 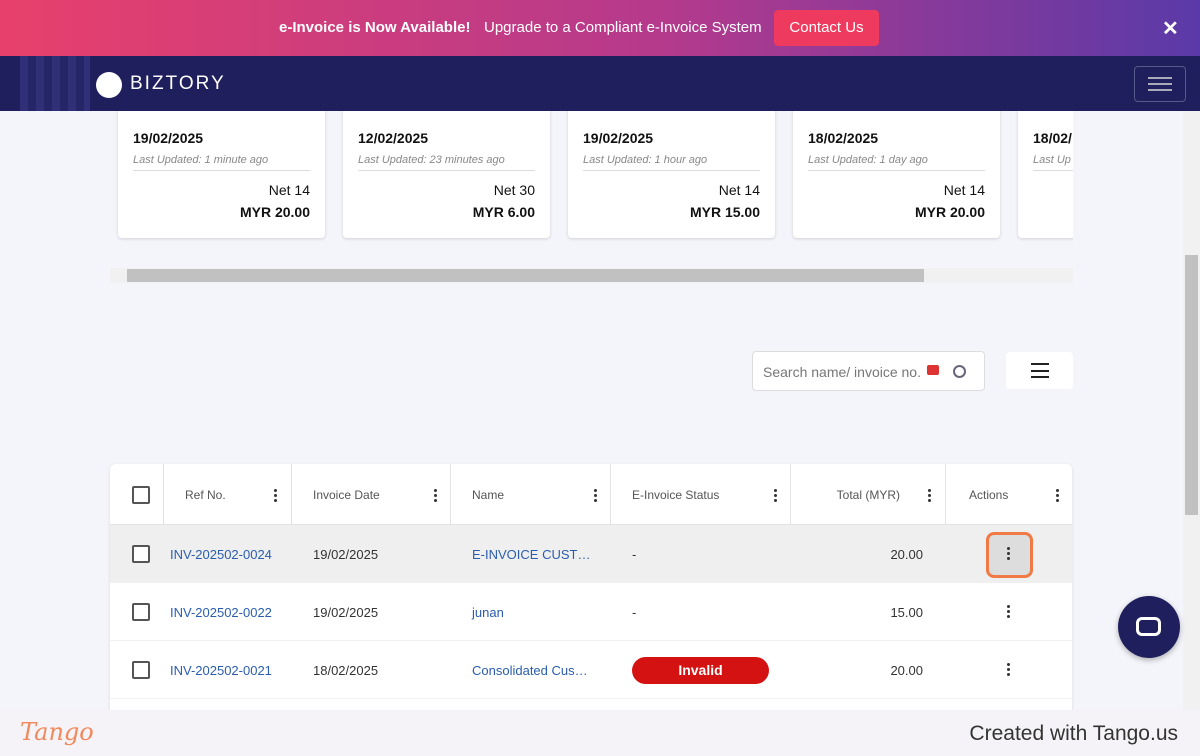 What do you see at coordinates (676, 495) in the screenshot?
I see `column-header: E-Invoice Status` at bounding box center [676, 495].